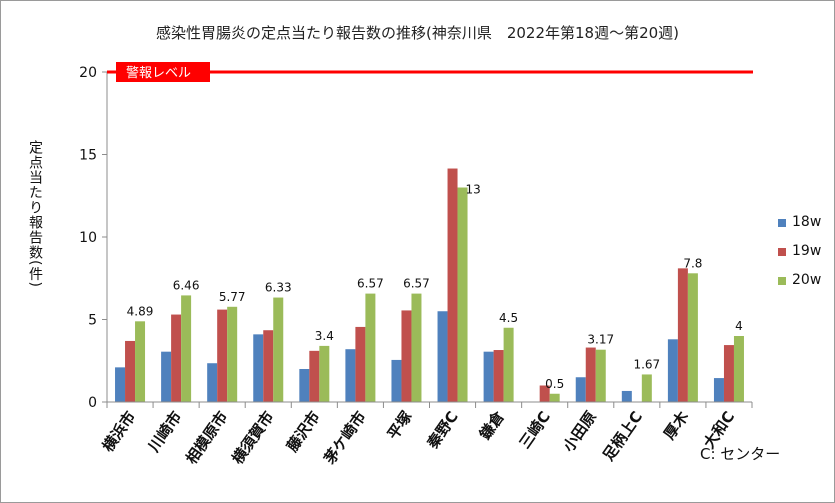 The width and height of the screenshot is (835, 503). I want to click on alert-level-badge, so click(163, 72).